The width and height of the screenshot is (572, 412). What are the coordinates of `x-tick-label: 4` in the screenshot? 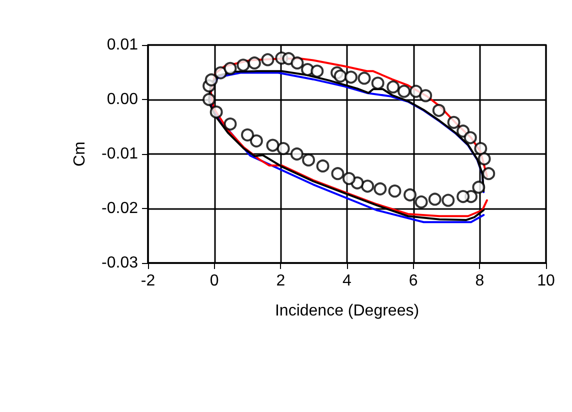 It's located at (347, 281).